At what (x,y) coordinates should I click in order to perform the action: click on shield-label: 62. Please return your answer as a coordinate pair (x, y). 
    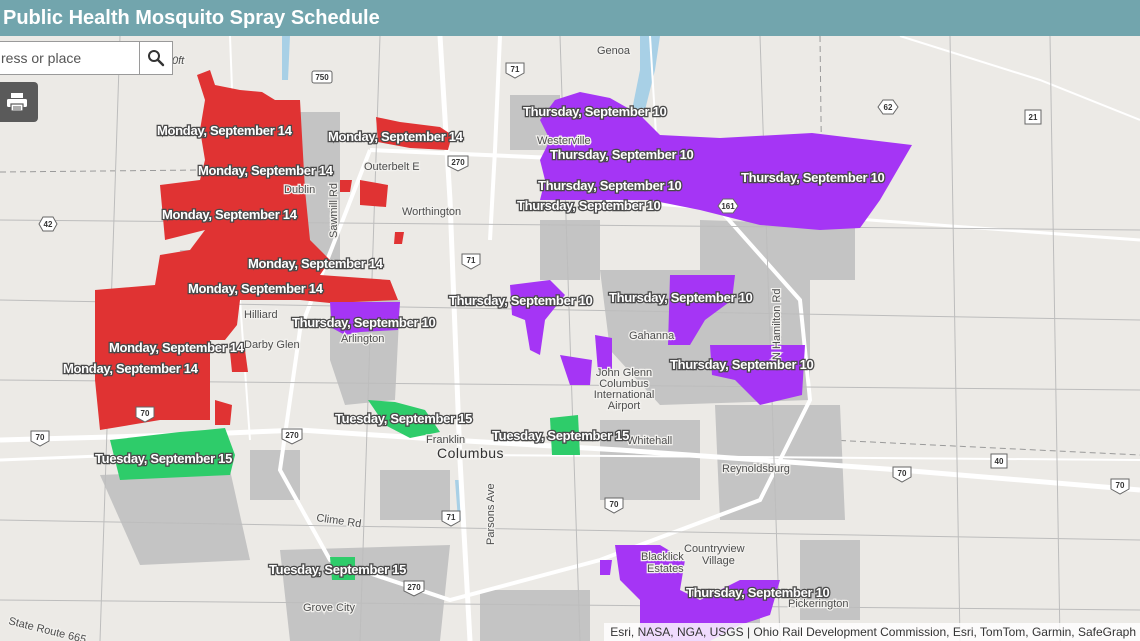
    Looking at the image, I should click on (888, 107).